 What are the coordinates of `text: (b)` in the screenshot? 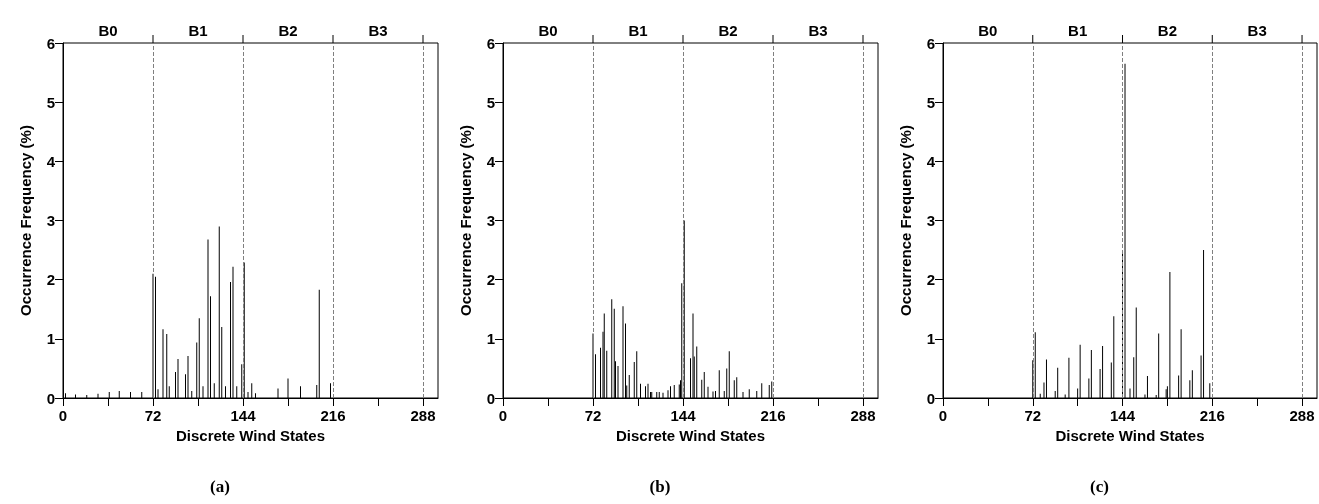 It's located at (660, 486).